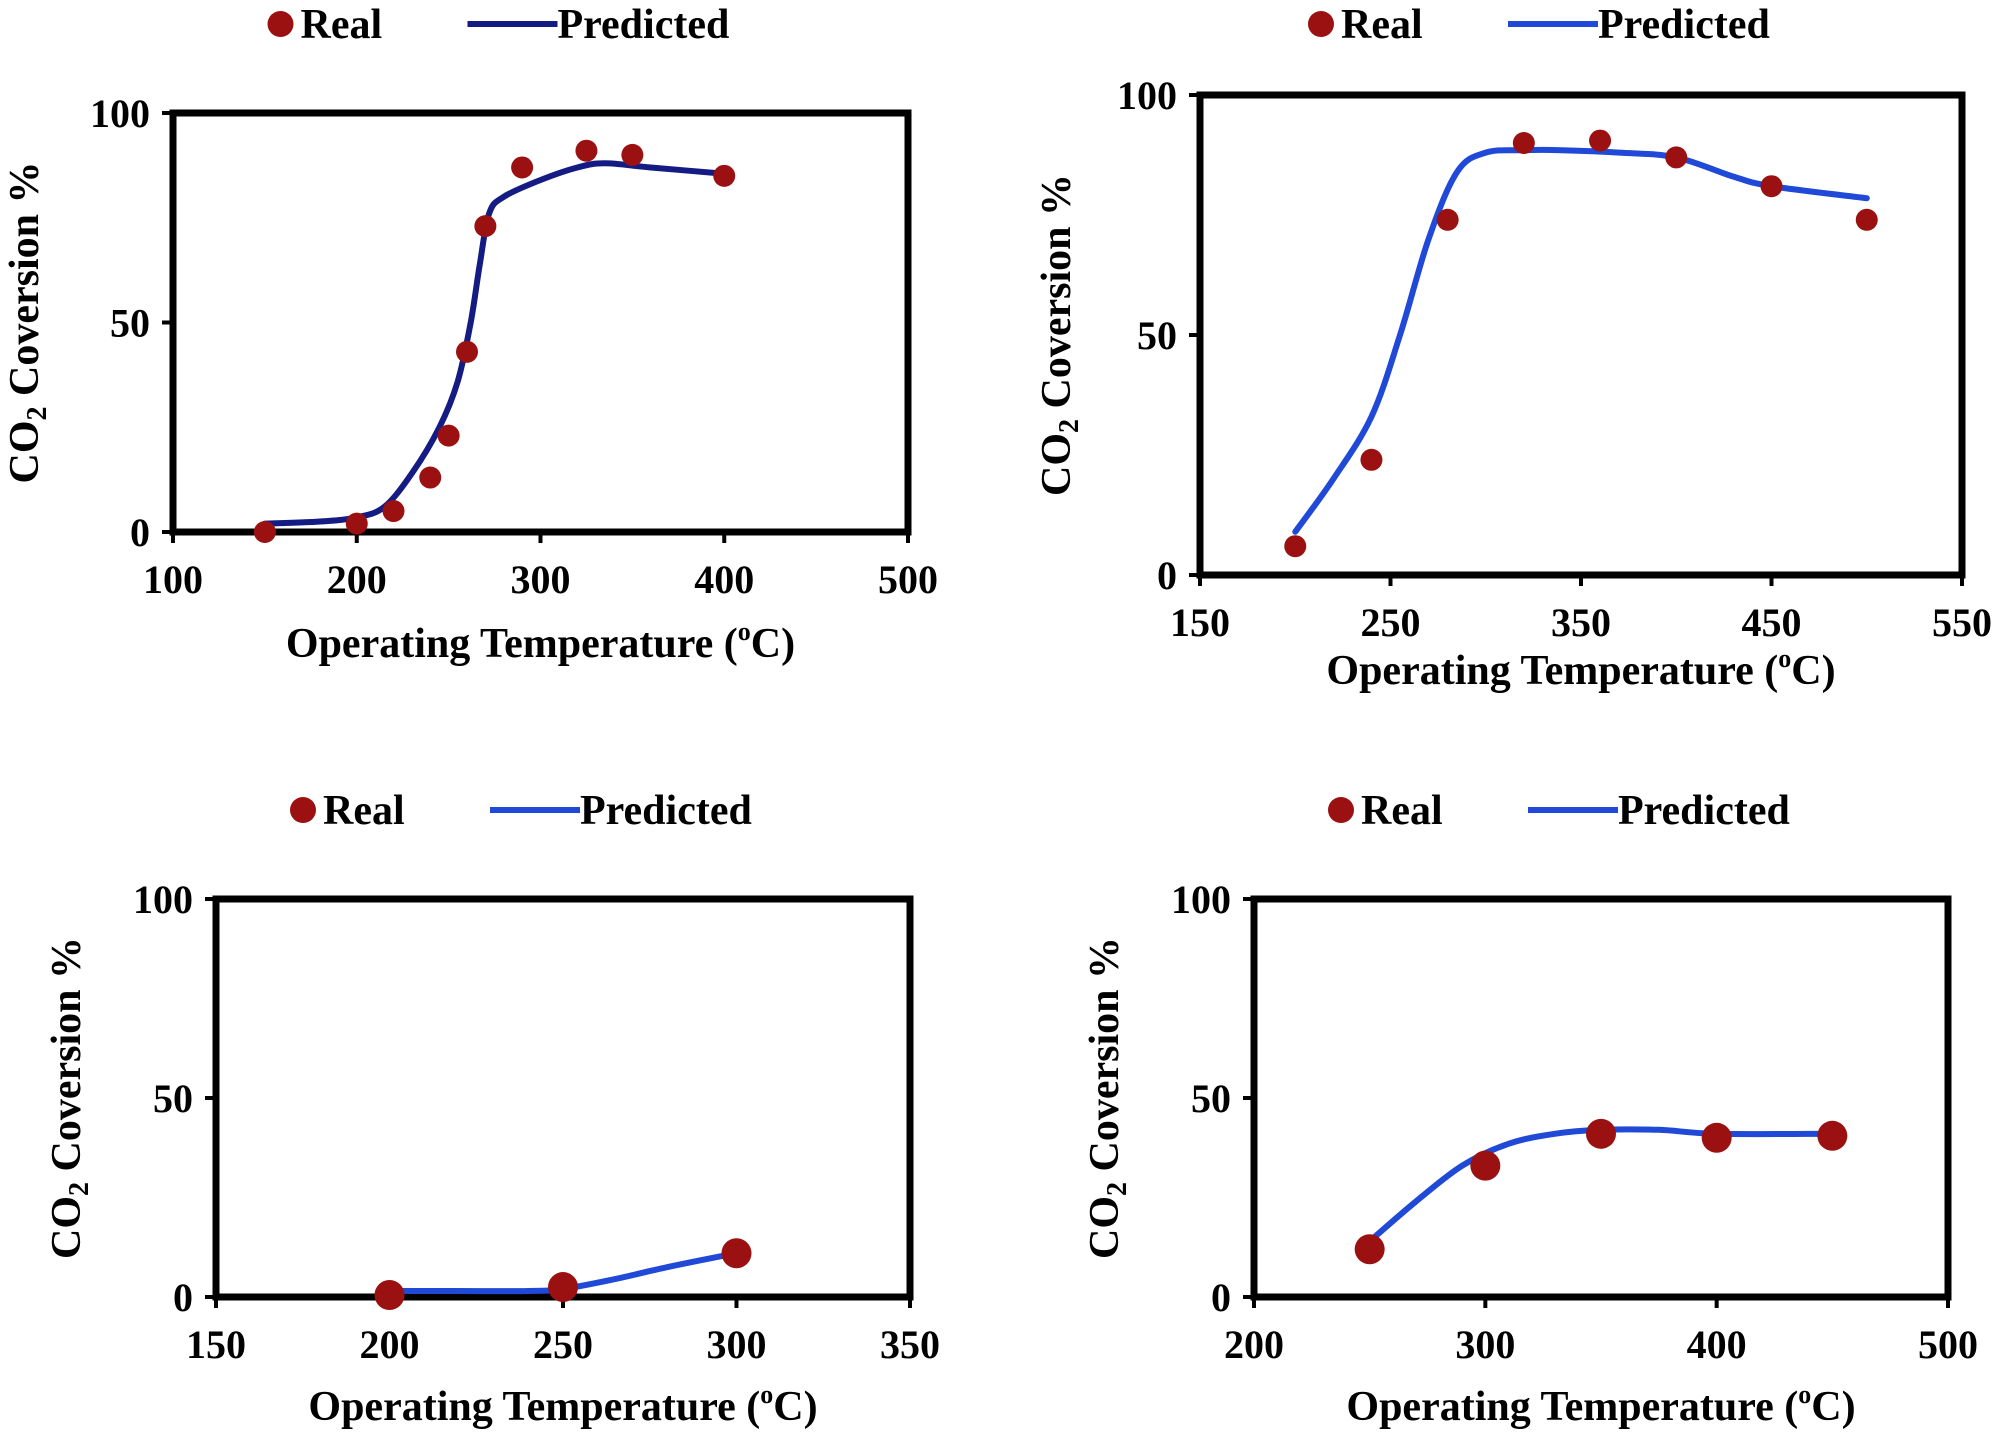 This screenshot has height=1449, width=2000. Describe the element at coordinates (216, 1344) in the screenshot. I see `x-tick-label: 150` at that location.